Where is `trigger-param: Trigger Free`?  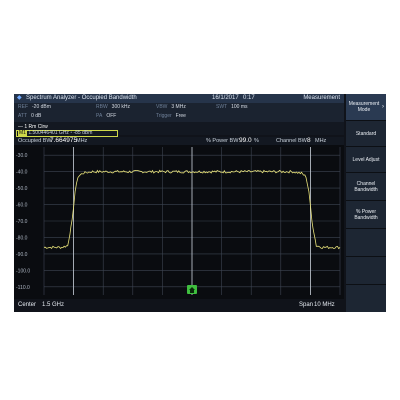 trigger-param: Trigger Free is located at coordinates (171, 116).